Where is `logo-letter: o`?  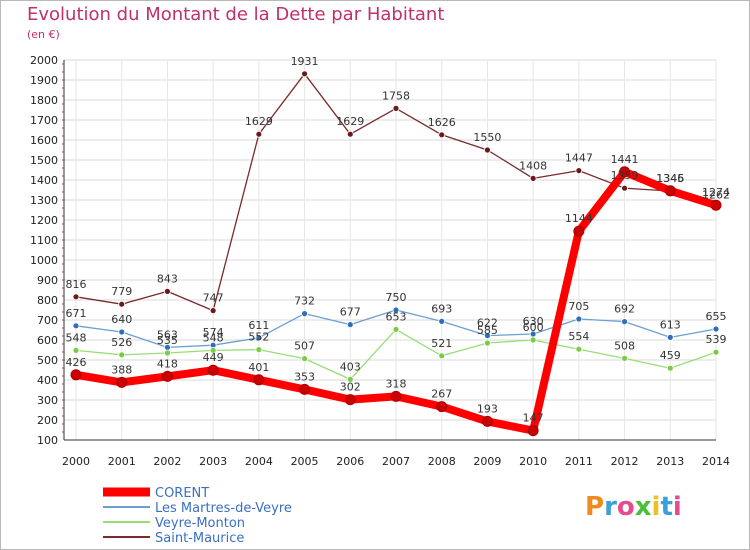 logo-letter: o is located at coordinates (626, 507).